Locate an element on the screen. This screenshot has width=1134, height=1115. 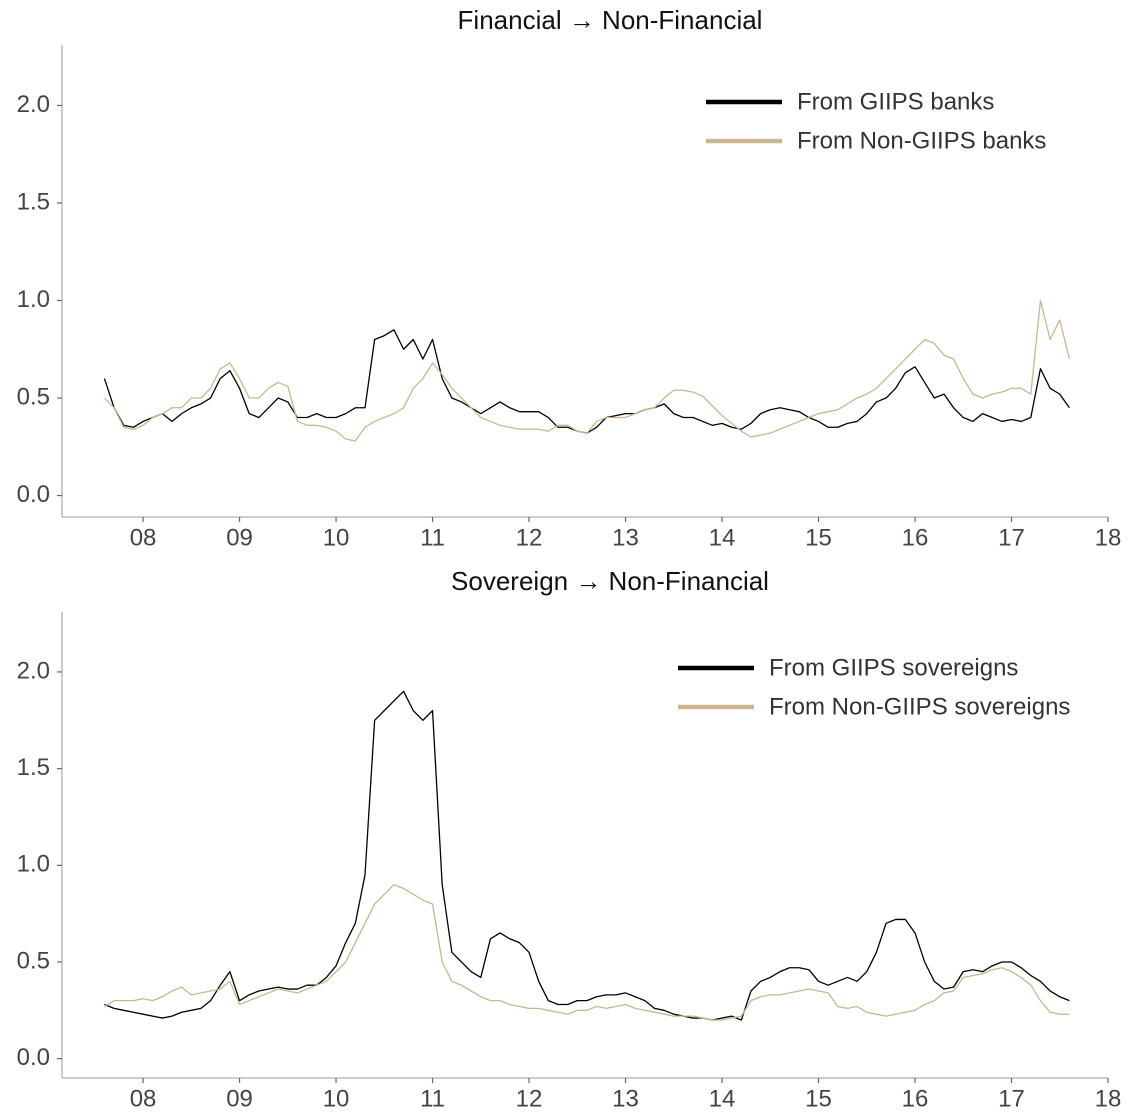
legend-label: From Non-GIIPS sovereigns is located at coordinates (919, 706).